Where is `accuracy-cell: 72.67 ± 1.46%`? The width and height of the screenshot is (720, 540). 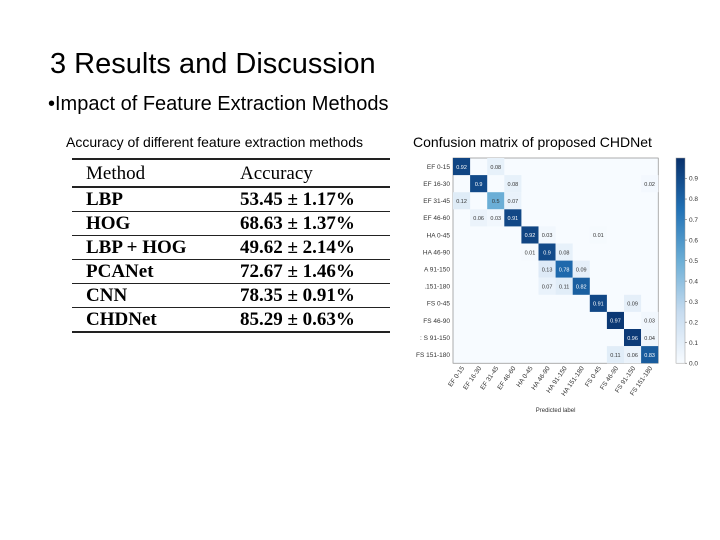 accuracy-cell: 72.67 ± 1.46% is located at coordinates (297, 271).